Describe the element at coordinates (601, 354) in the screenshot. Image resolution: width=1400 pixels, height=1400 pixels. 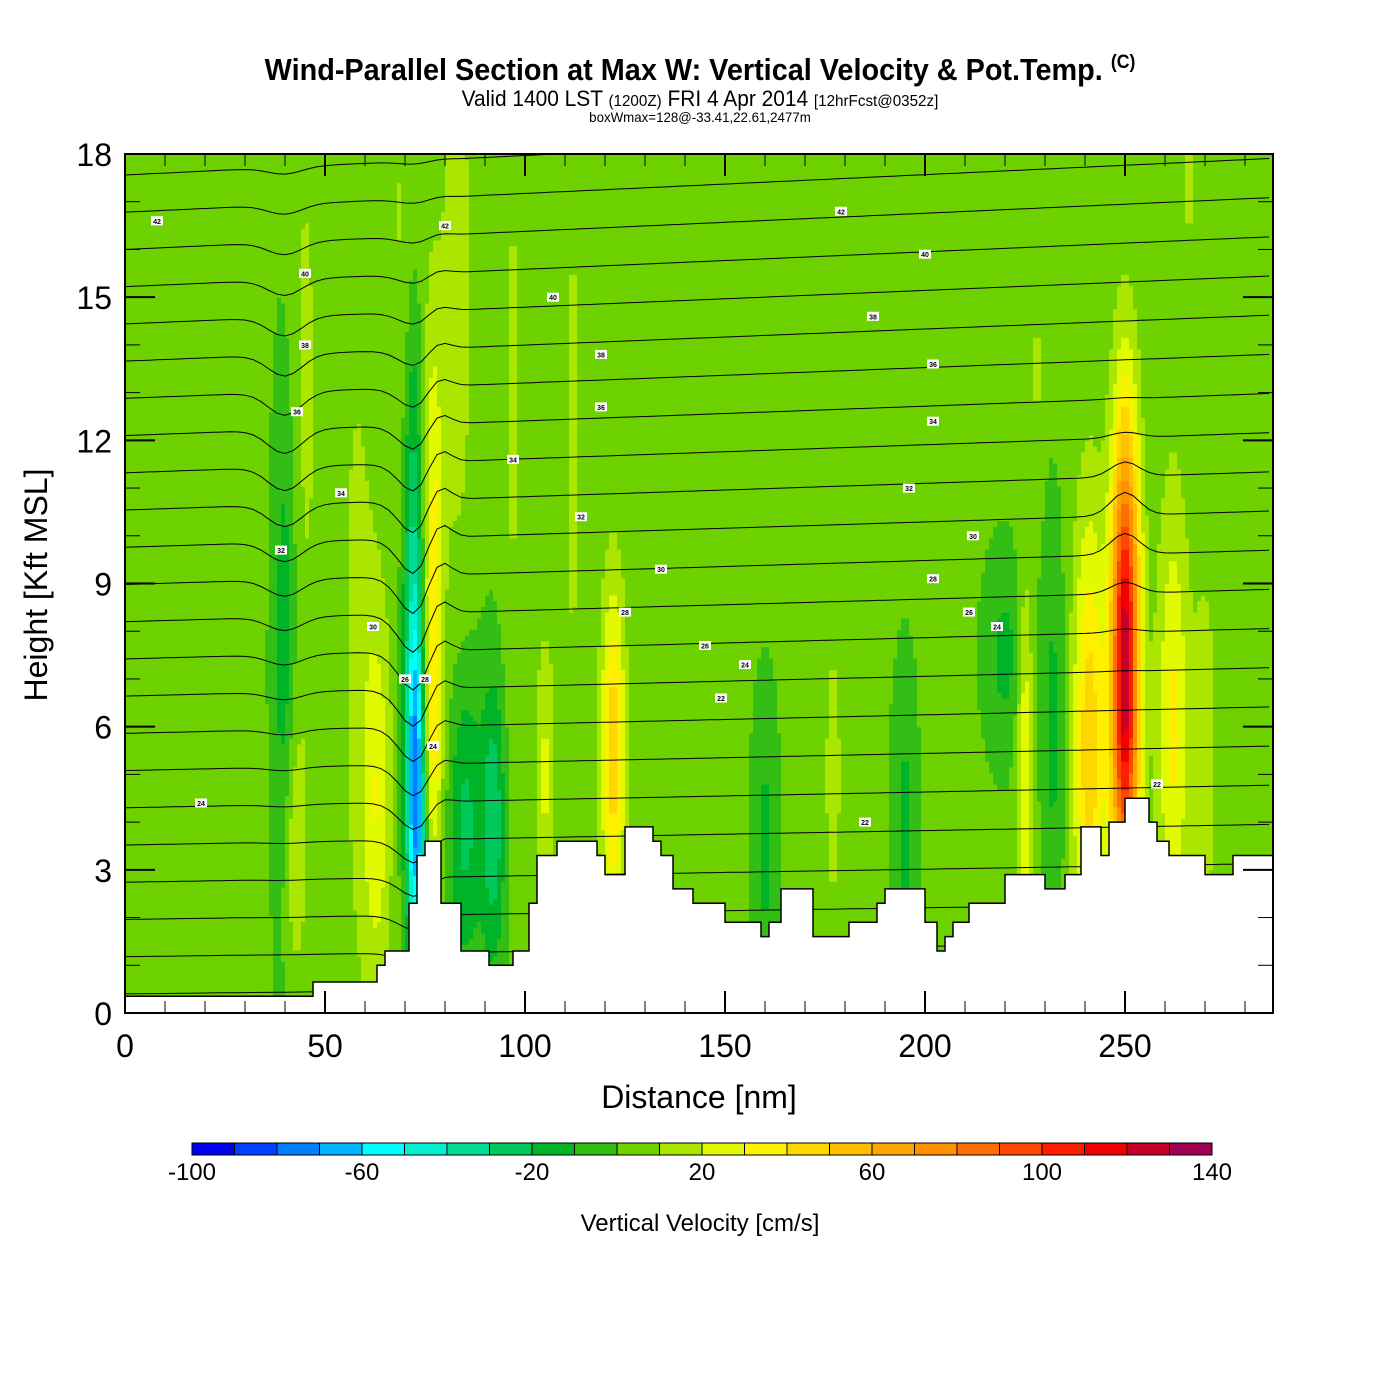
I see `theta-contour-label: 38` at that location.